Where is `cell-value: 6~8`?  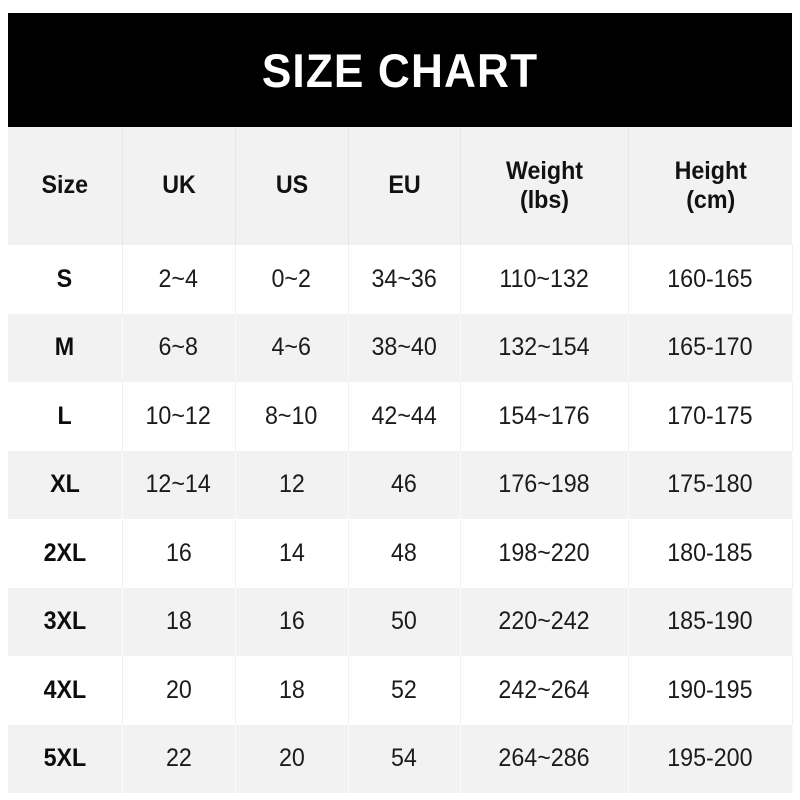
cell-value: 6~8 is located at coordinates (178, 347).